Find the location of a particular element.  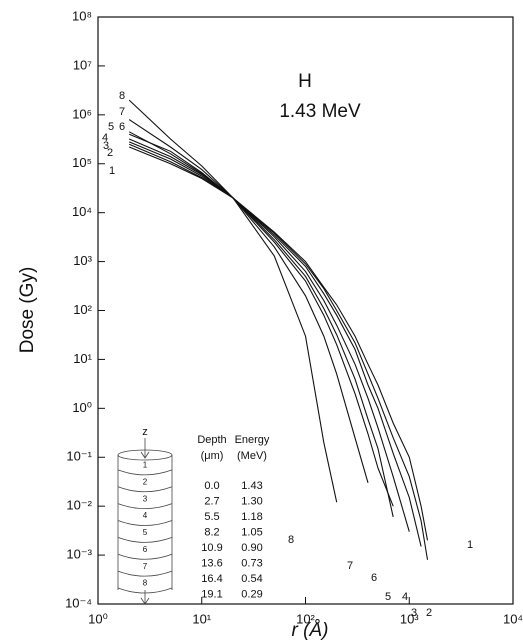

series-start-label: 2 is located at coordinates (110, 153).